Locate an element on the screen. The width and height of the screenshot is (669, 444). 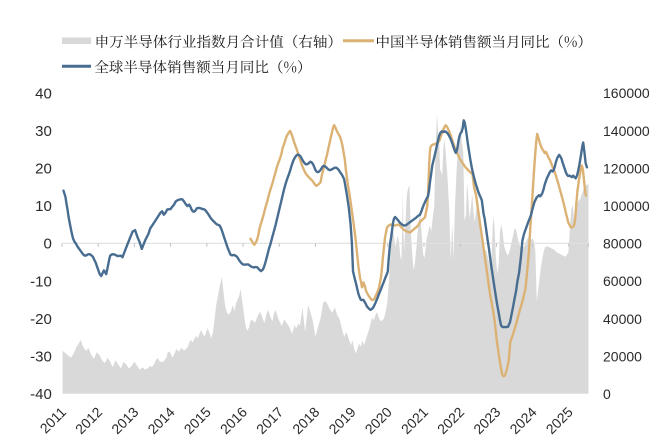
svg-text: 30 is located at coordinates (43, 131).